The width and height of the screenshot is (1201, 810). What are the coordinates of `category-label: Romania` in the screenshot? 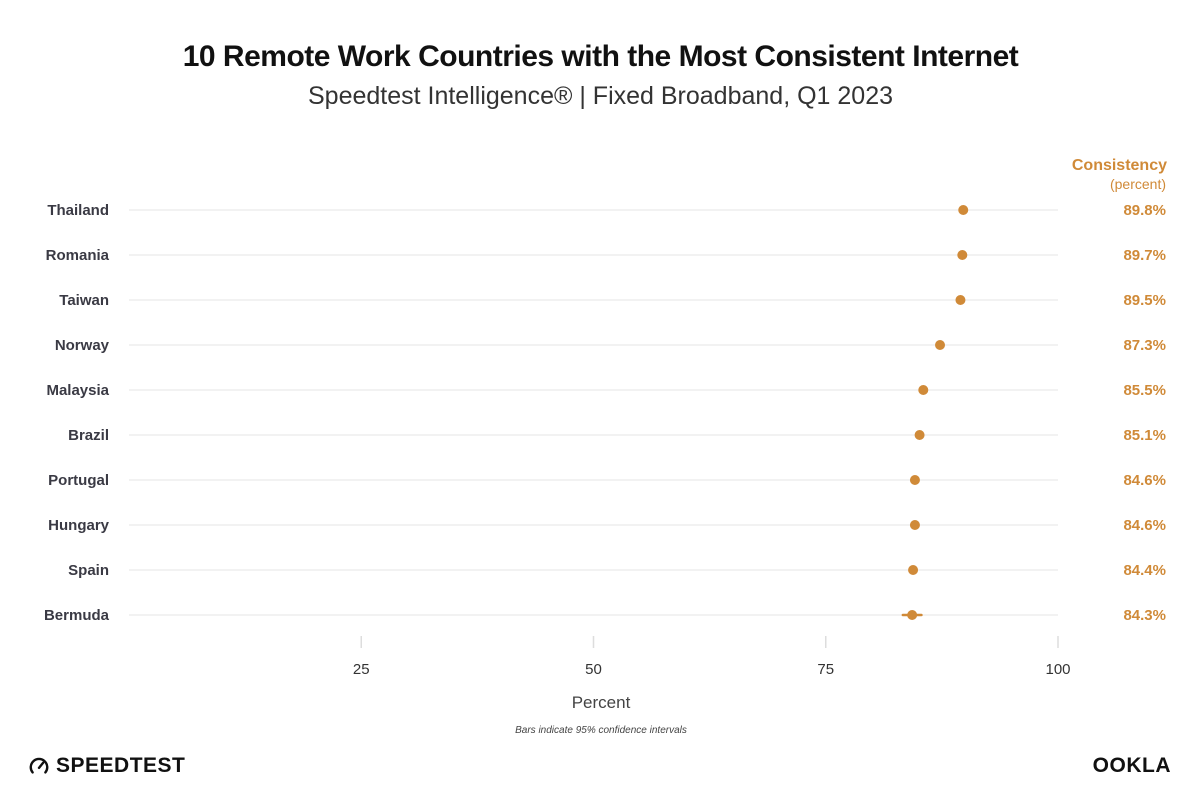 It's located at (78, 255).